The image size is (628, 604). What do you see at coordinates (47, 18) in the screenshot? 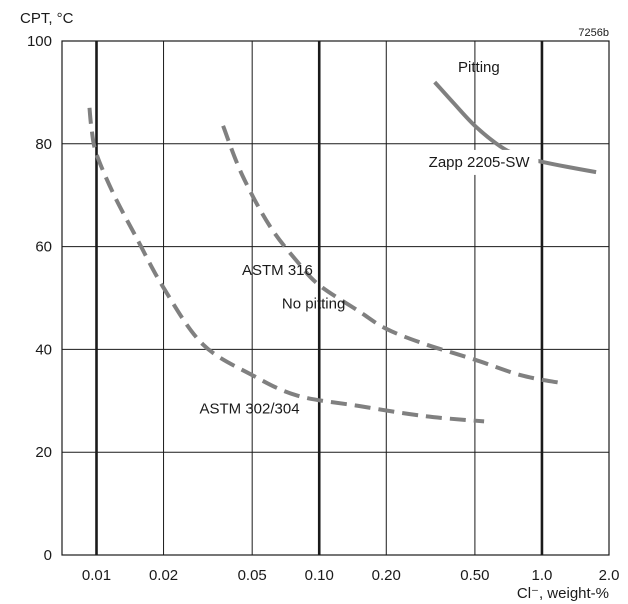
I see `y-axis-title: CPT, °C` at bounding box center [47, 18].